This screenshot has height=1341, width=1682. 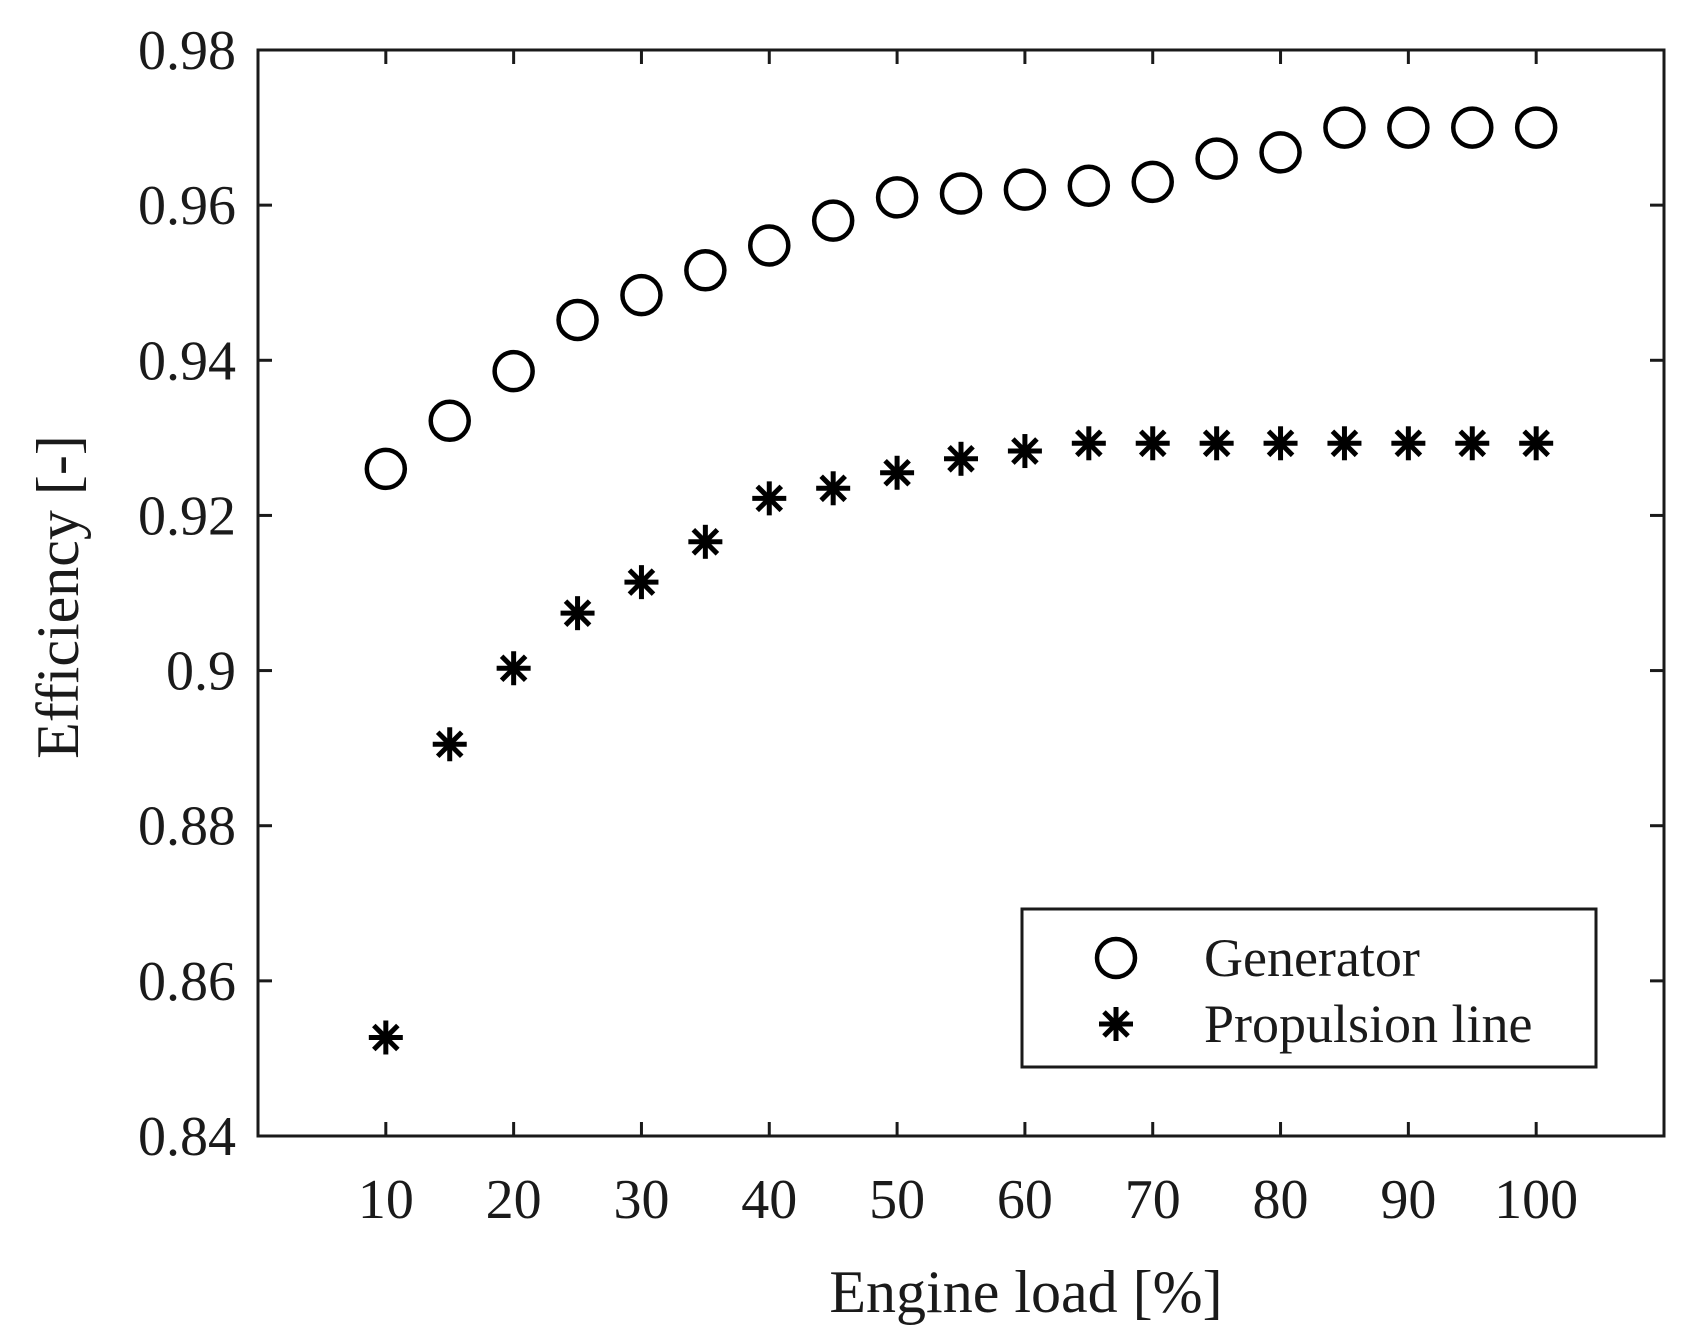 I want to click on legend-label: Generator, so click(x=1312, y=958).